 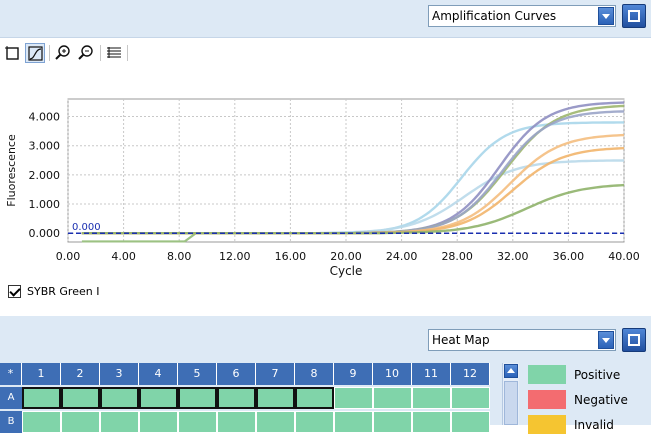 I want to click on plate-column-header: 10, so click(x=392, y=374).